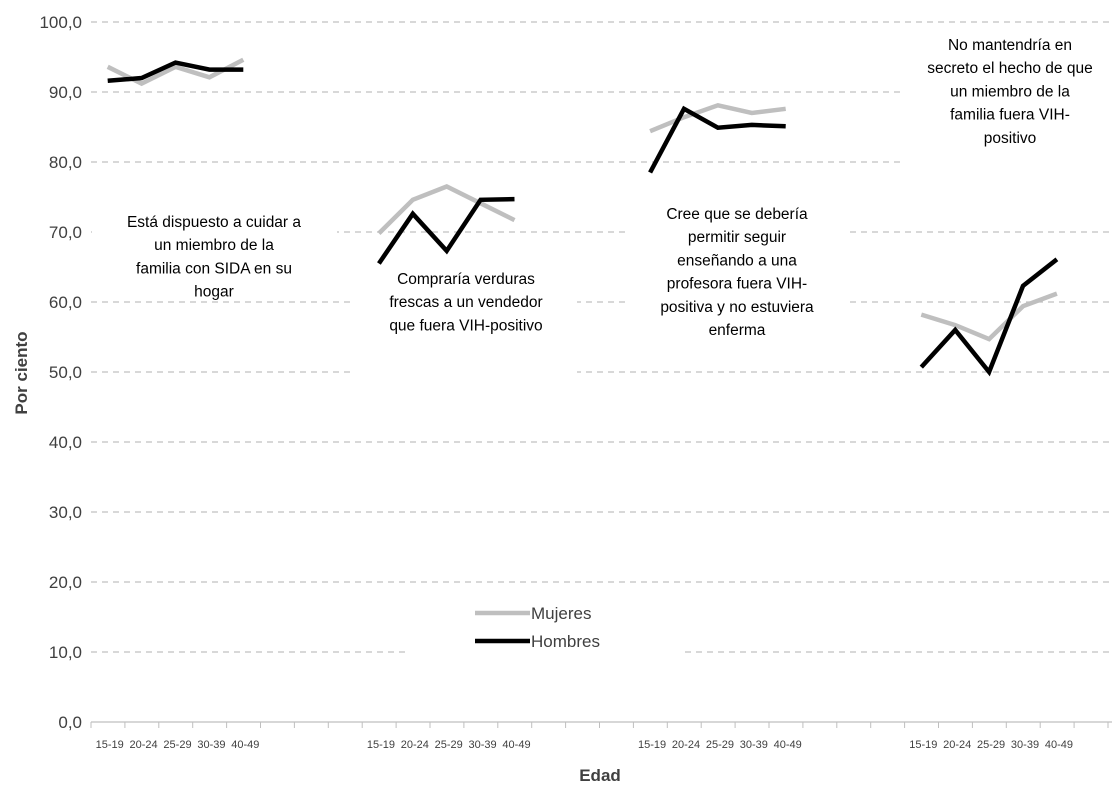 Image resolution: width=1112 pixels, height=787 pixels. Describe the element at coordinates (65, 582) in the screenshot. I see `y-tick-label: 20,0` at that location.